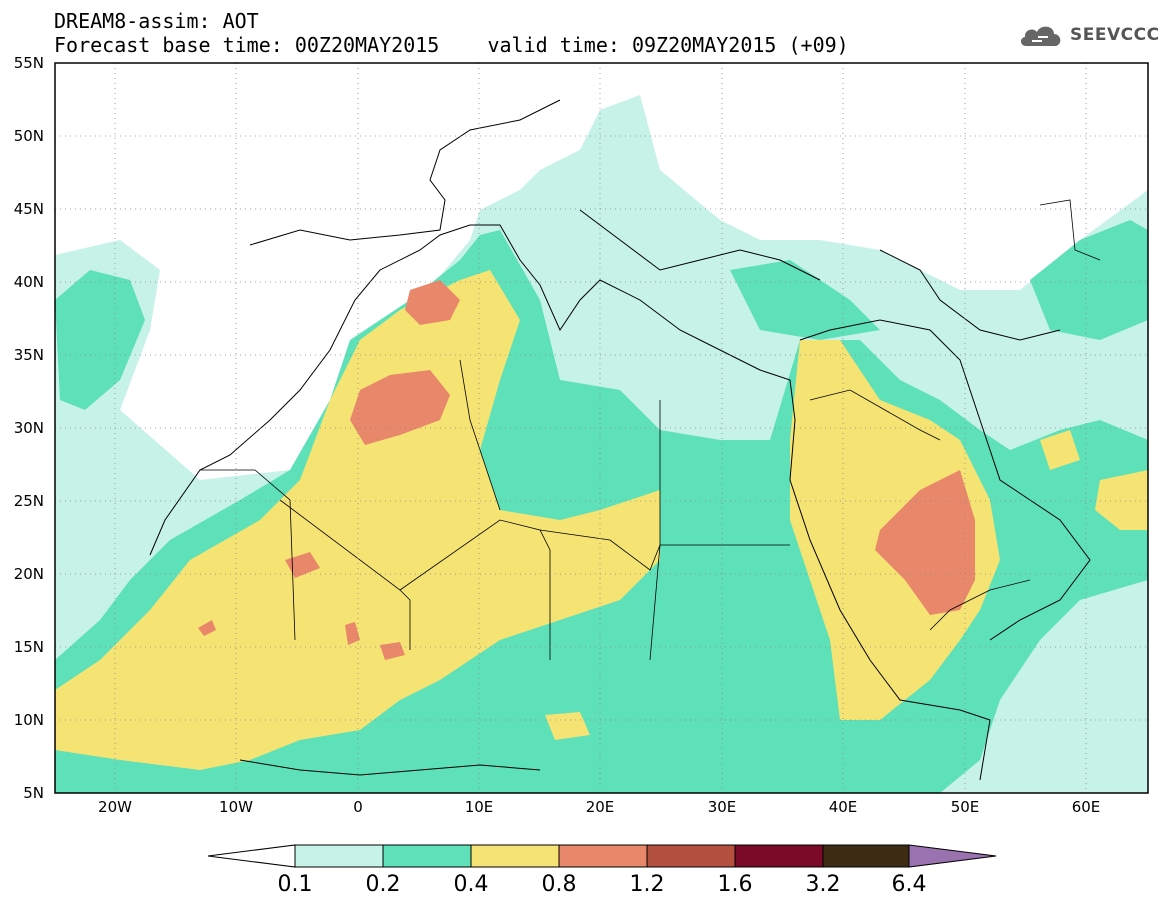 This screenshot has width=1165, height=905. What do you see at coordinates (1086, 807) in the screenshot?
I see `lon-label: 60E` at bounding box center [1086, 807].